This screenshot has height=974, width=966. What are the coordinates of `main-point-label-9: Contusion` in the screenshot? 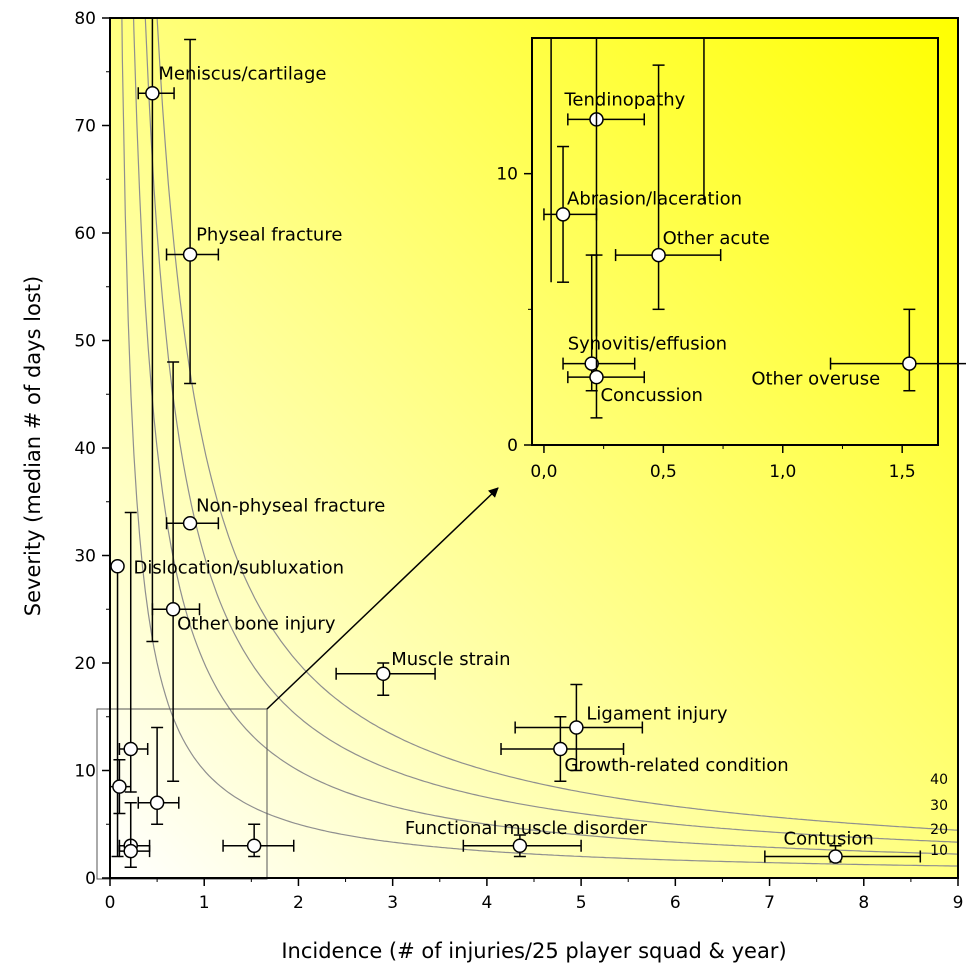 It's located at (829, 839).